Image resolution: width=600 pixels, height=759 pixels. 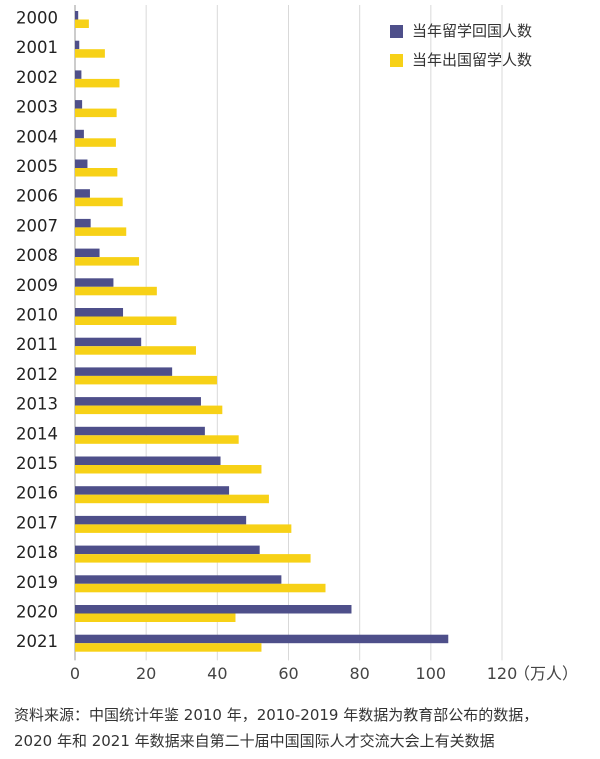 What do you see at coordinates (502, 673) in the screenshot?
I see `x-tick-label: 120` at bounding box center [502, 673].